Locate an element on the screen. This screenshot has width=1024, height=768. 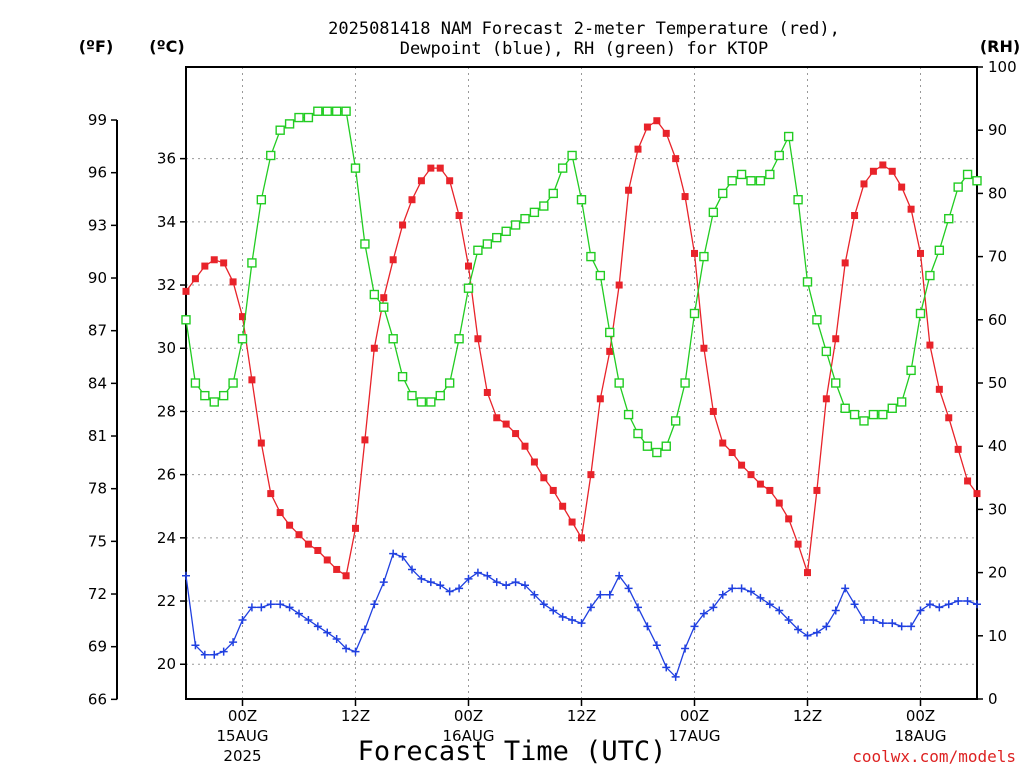
rh-tick-label: 100 is located at coordinates (1002, 67).